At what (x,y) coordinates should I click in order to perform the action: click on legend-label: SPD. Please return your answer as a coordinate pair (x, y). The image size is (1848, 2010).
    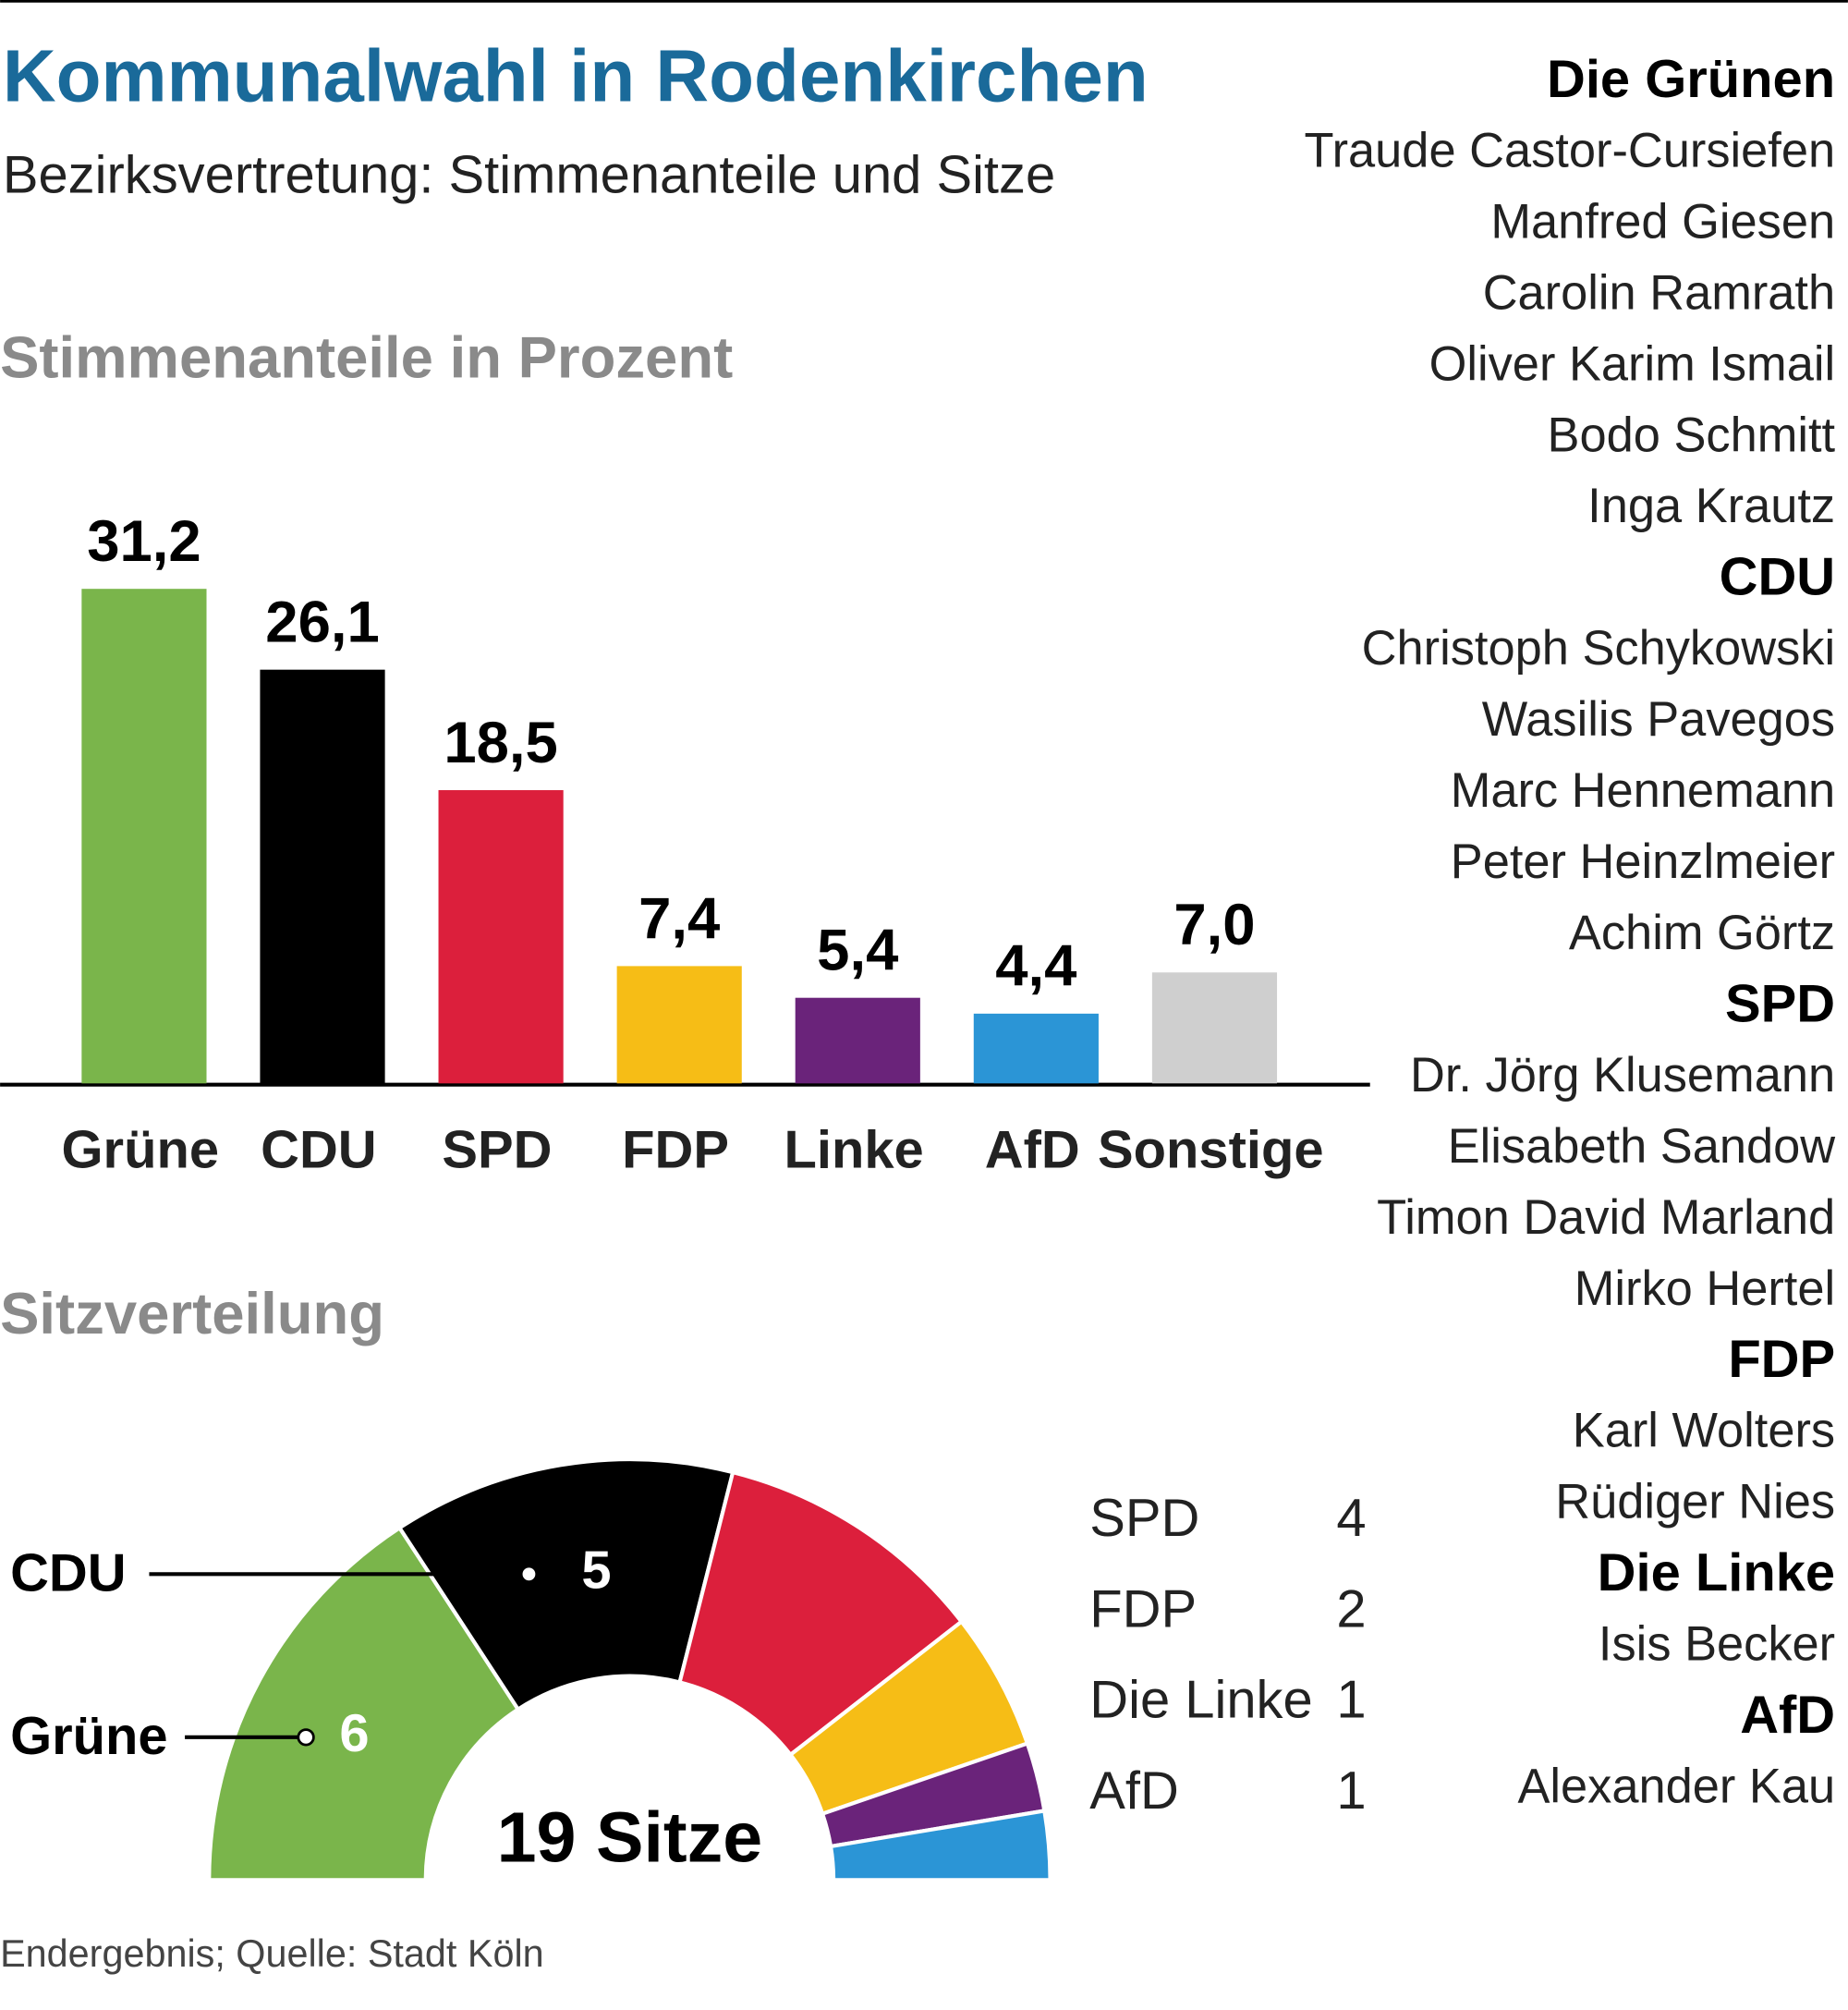
    Looking at the image, I should click on (1144, 1518).